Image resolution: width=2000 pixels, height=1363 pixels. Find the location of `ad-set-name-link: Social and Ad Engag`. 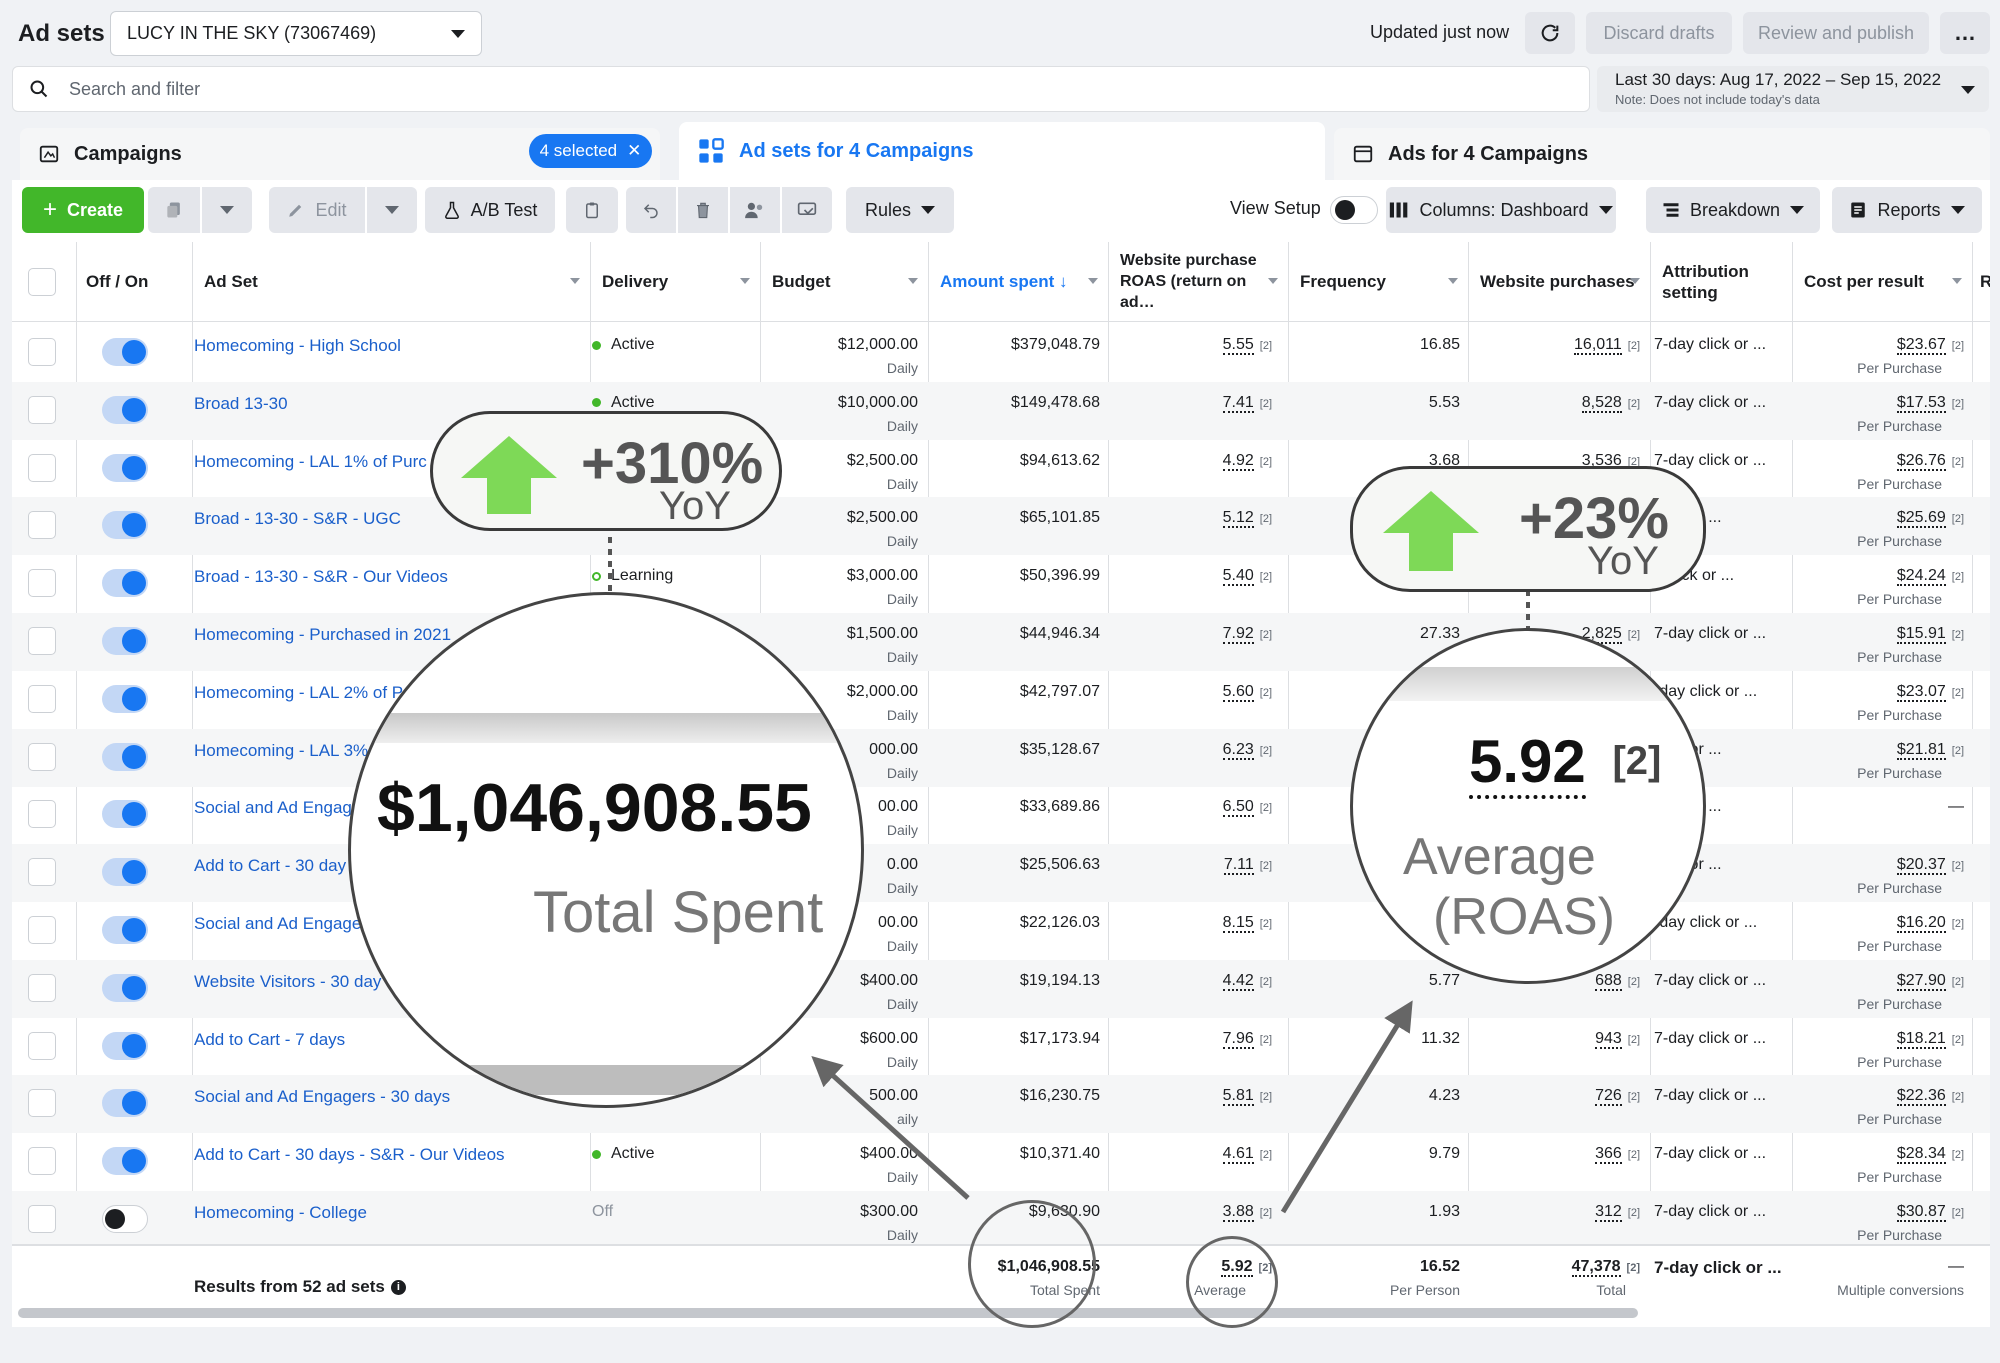

ad-set-name-link: Social and Ad Engag is located at coordinates (273, 808).